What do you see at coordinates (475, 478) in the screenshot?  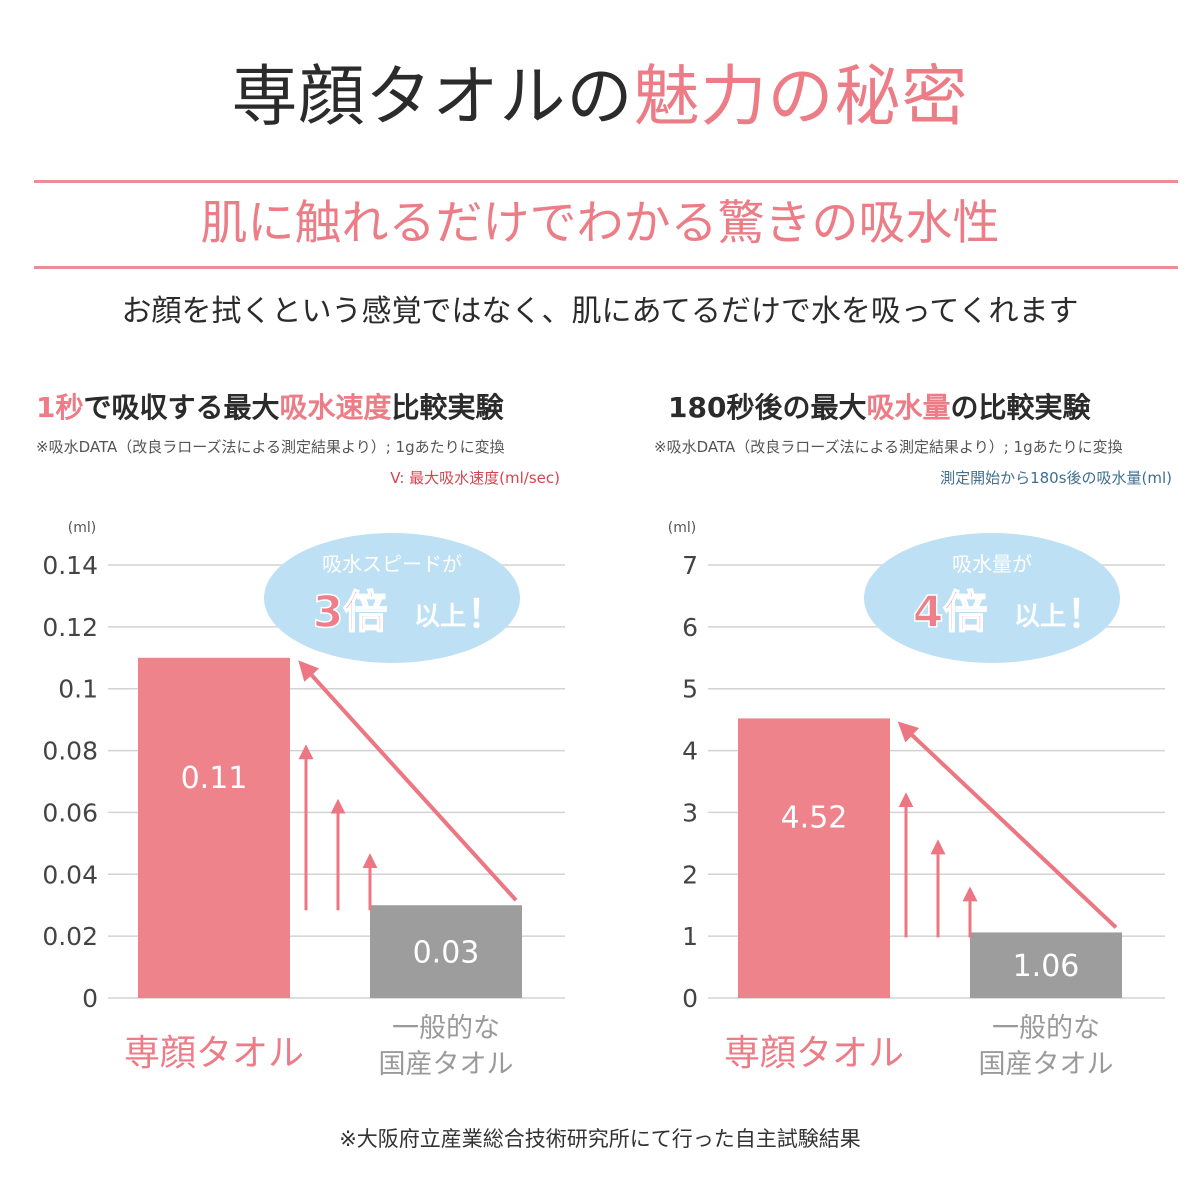 I see `panel1-legend: V: 最大吸水速度(ml/sec)` at bounding box center [475, 478].